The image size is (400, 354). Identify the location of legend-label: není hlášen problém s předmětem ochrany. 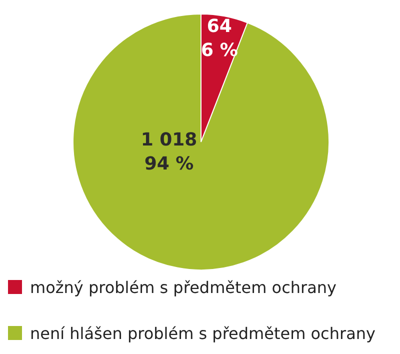
(203, 333).